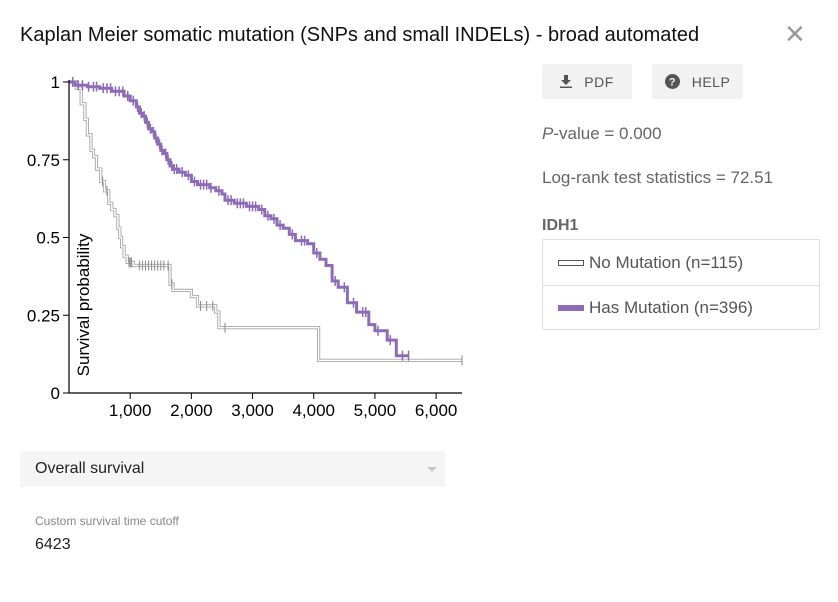  What do you see at coordinates (107, 521) in the screenshot?
I see `cutoff-label: Custom survival time cutoff` at bounding box center [107, 521].